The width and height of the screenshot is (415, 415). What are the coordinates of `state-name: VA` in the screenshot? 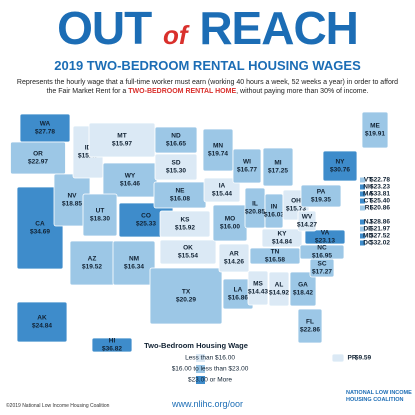 It's located at (325, 233).